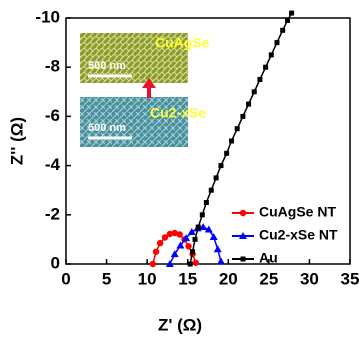 The width and height of the screenshot is (359, 347). I want to click on legend-label: Cu2-xSe NT, so click(298, 235).